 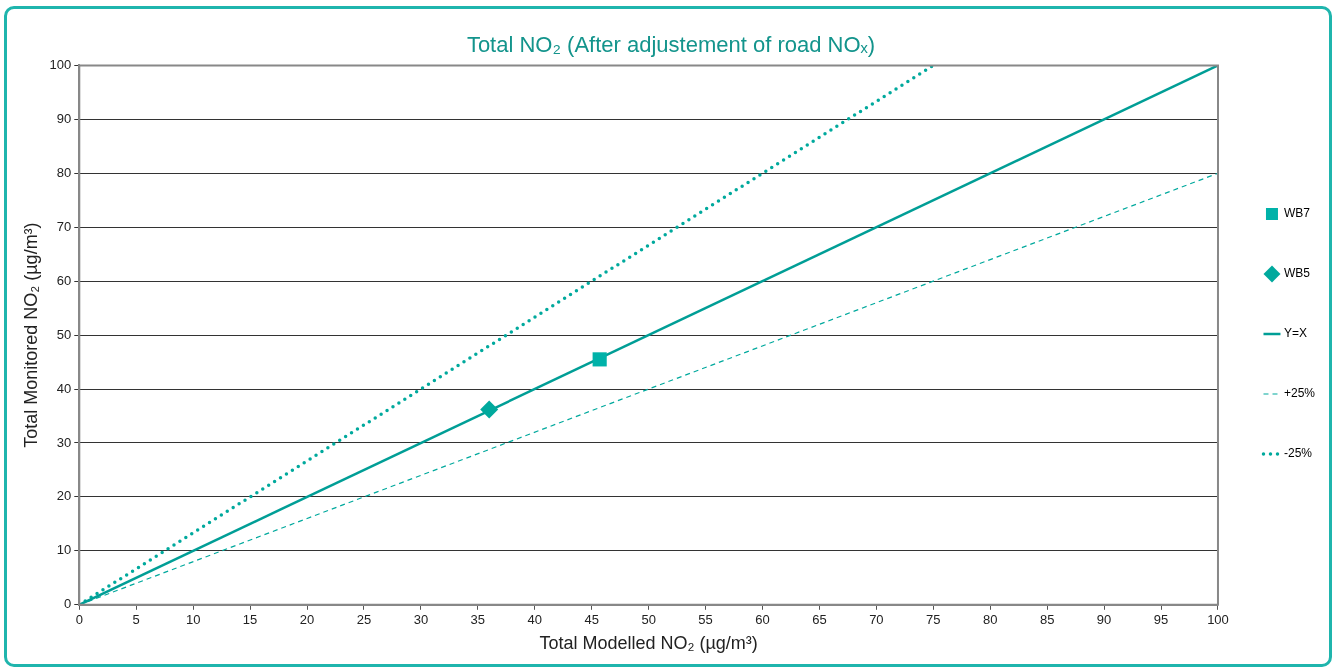 What do you see at coordinates (64, 226) in the screenshot?
I see `y-tick-label: 70` at bounding box center [64, 226].